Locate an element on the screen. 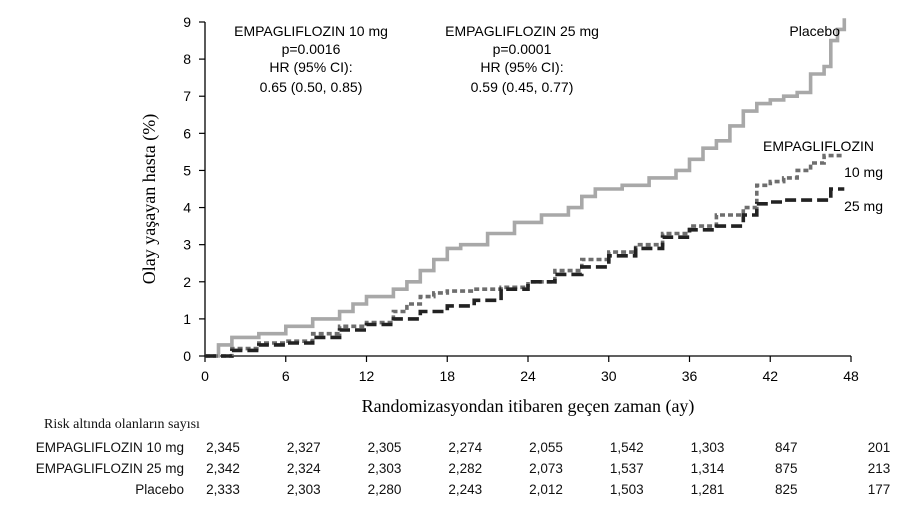  risk-cell: 825 is located at coordinates (786, 489).